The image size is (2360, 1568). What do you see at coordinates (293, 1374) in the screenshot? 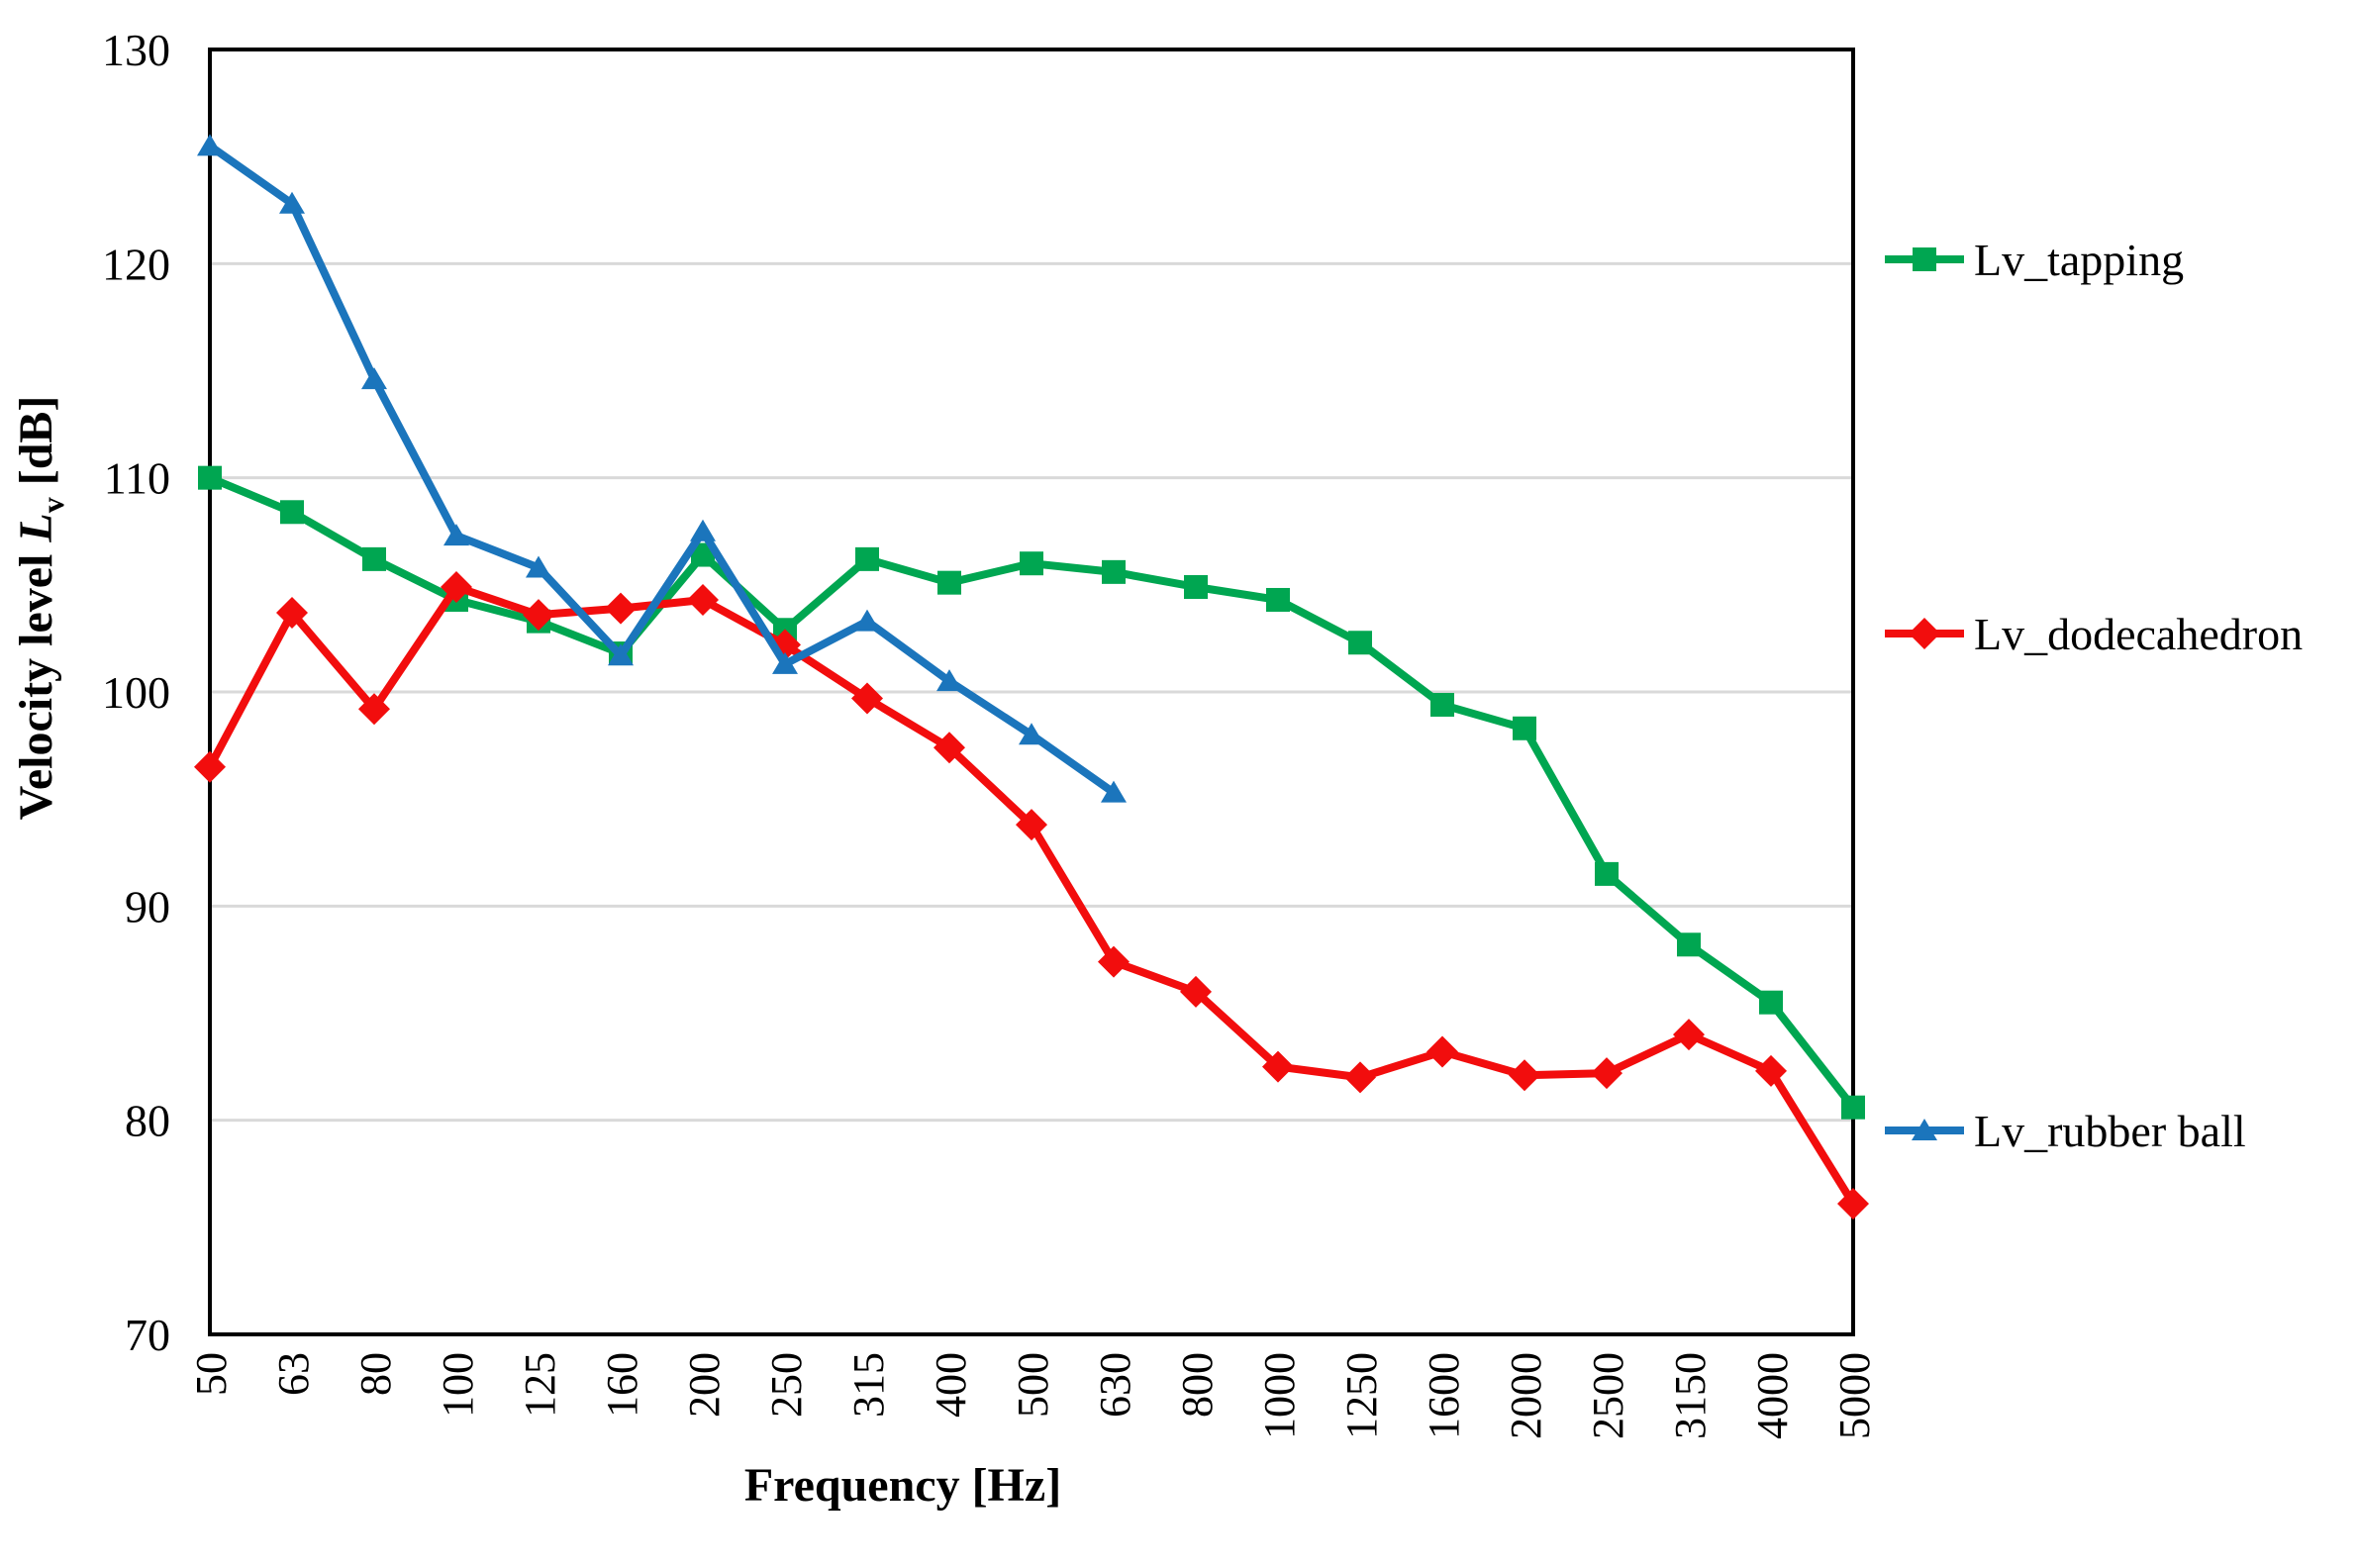
I see `x-tick-label-63: 63` at bounding box center [293, 1374].